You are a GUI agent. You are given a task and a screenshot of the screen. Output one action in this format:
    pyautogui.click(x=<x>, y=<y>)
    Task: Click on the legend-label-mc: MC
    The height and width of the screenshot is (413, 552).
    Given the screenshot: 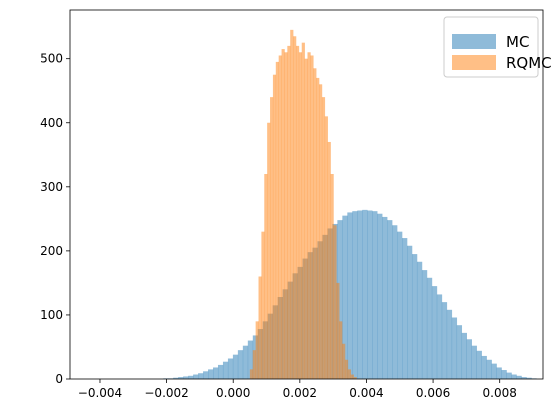 What is the action you would take?
    pyautogui.click(x=517, y=42)
    